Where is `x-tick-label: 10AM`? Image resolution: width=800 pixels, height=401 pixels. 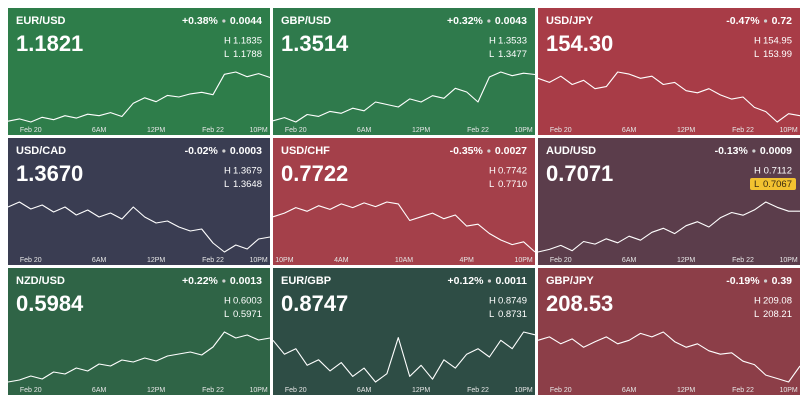
x-tick-label: 10AM is located at coordinates (404, 260).